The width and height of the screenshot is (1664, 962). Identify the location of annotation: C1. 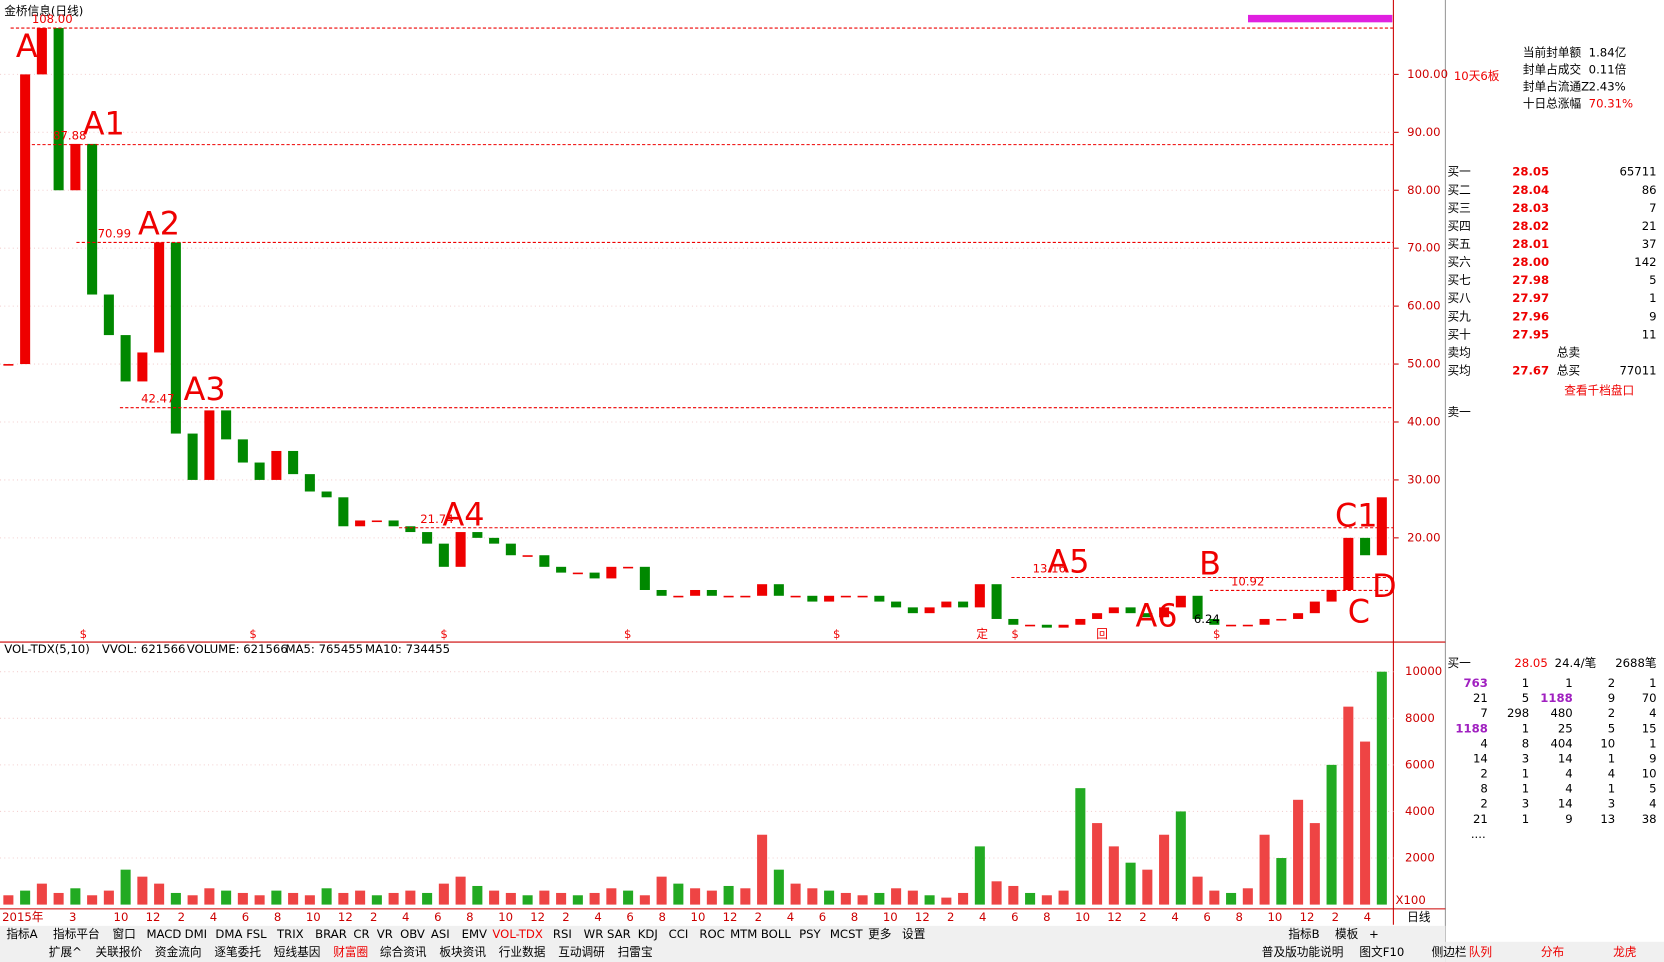
(1356, 516).